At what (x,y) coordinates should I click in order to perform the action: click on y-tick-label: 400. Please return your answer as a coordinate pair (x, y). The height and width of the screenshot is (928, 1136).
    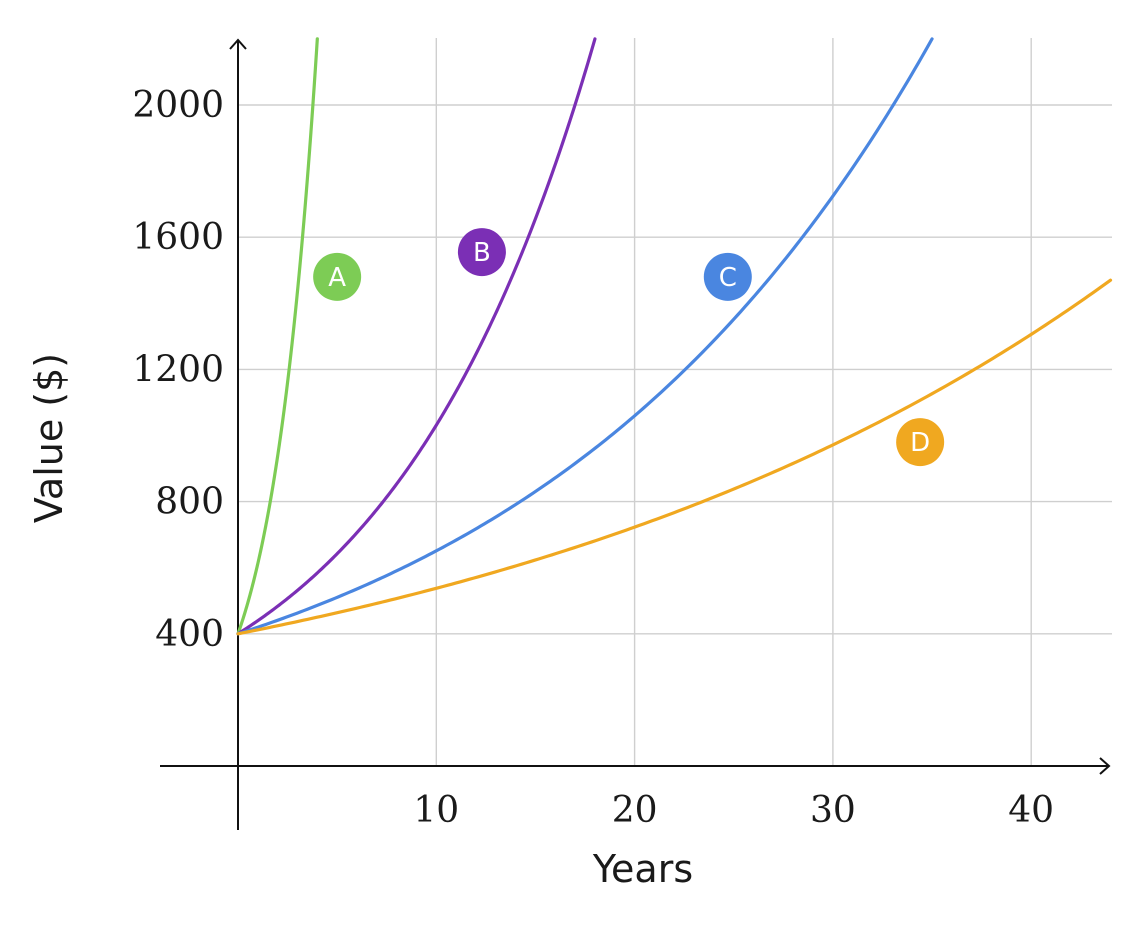
    Looking at the image, I should click on (189, 634).